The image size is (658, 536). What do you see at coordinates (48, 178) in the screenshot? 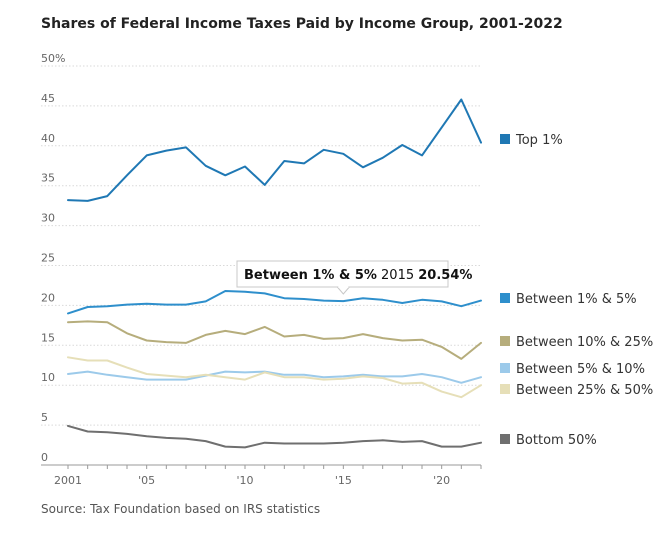
I see `y-tick-label: 35` at bounding box center [48, 178].